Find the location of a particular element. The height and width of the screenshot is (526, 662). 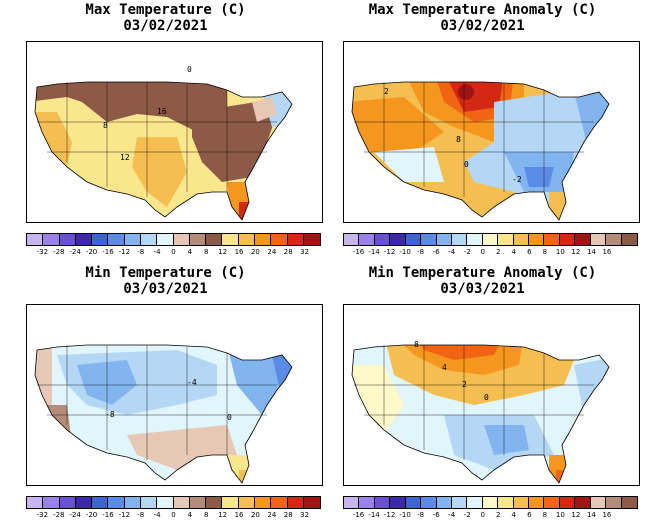

contour-label: 8 is located at coordinates (416, 344).